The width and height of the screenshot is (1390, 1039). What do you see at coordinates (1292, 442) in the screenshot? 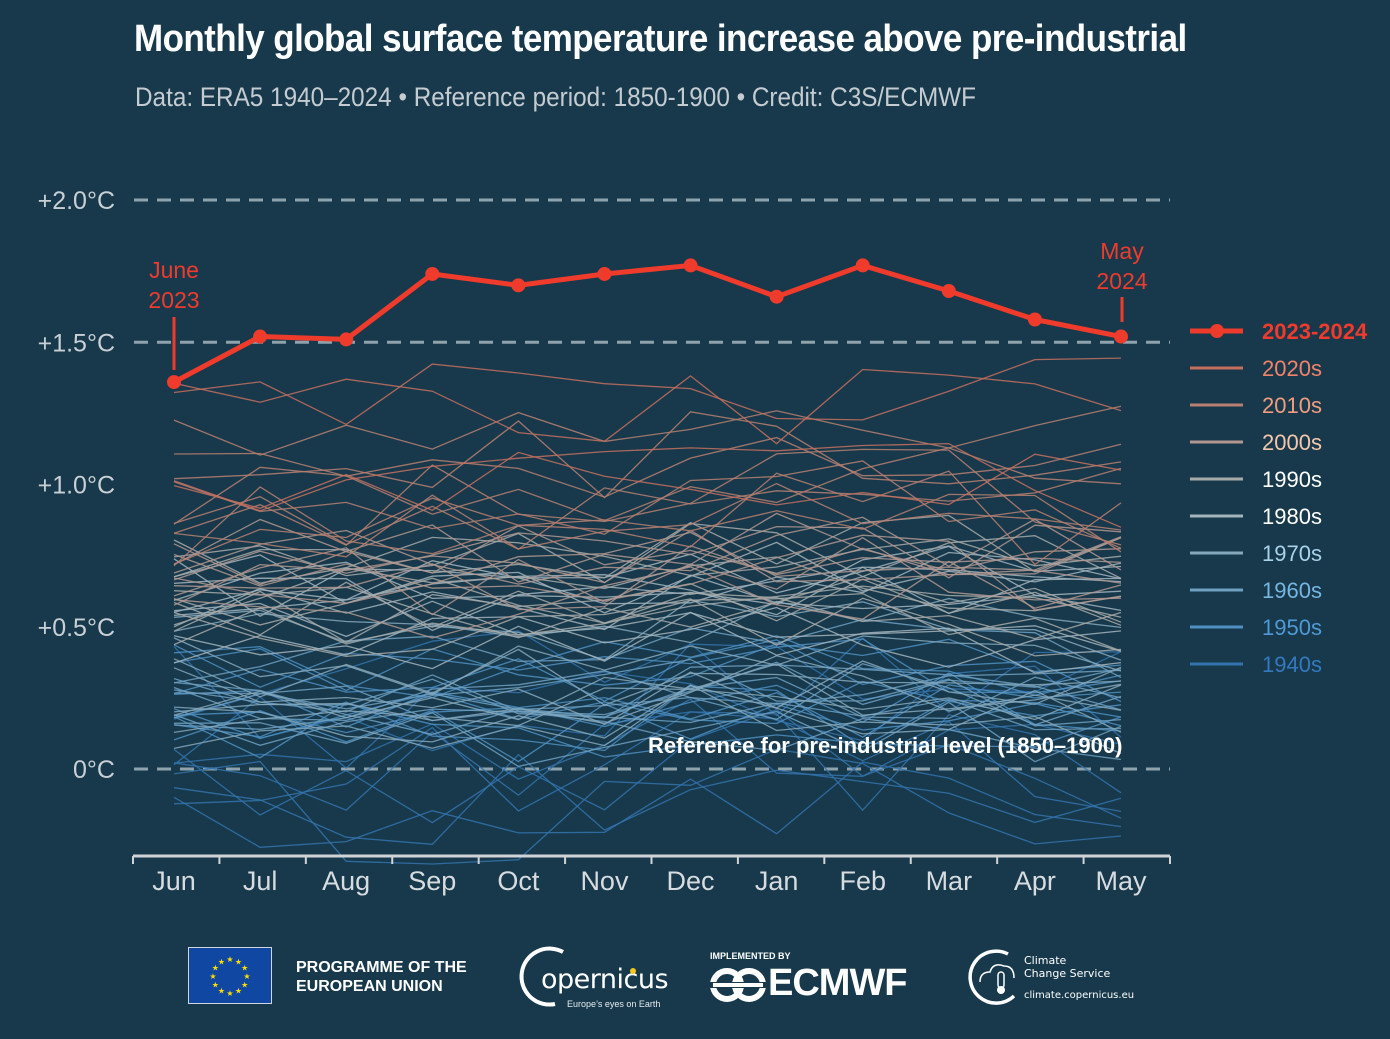
I see `legend-label-2000s: 2000s` at bounding box center [1292, 442].